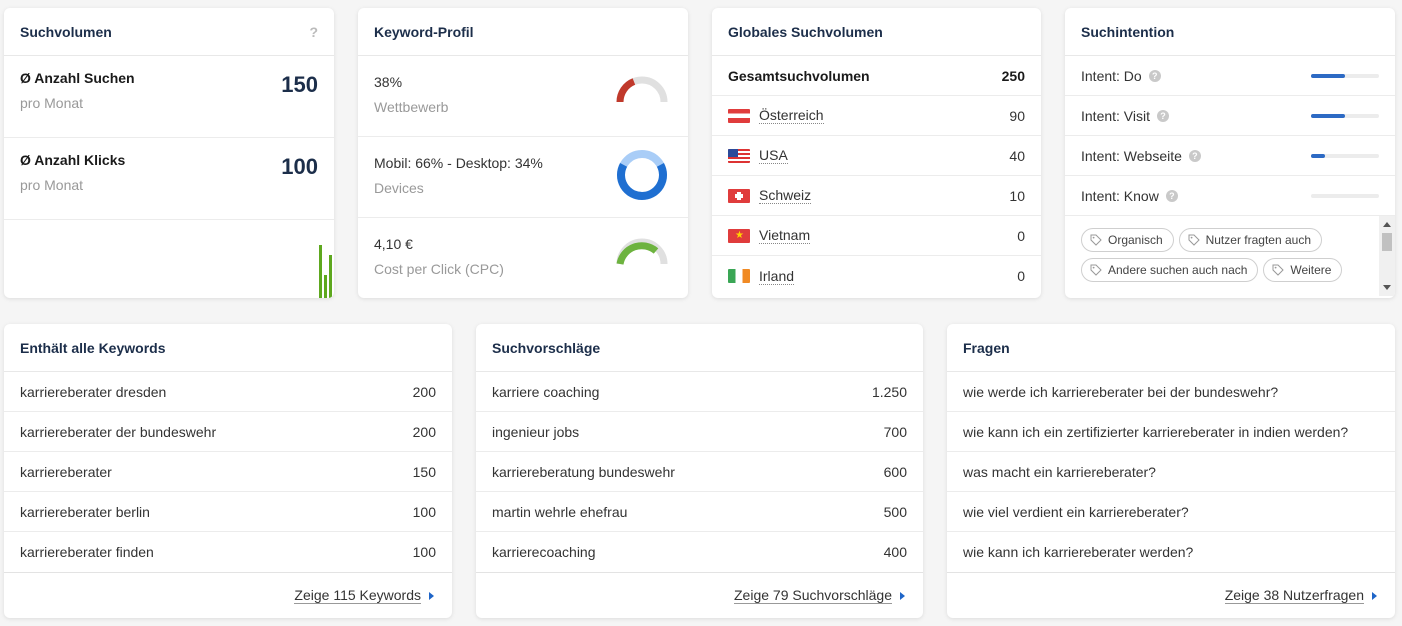 This screenshot has width=1402, height=626. Describe the element at coordinates (876, 236) in the screenshot. I see `country-row: ★ Vietnam 0` at that location.